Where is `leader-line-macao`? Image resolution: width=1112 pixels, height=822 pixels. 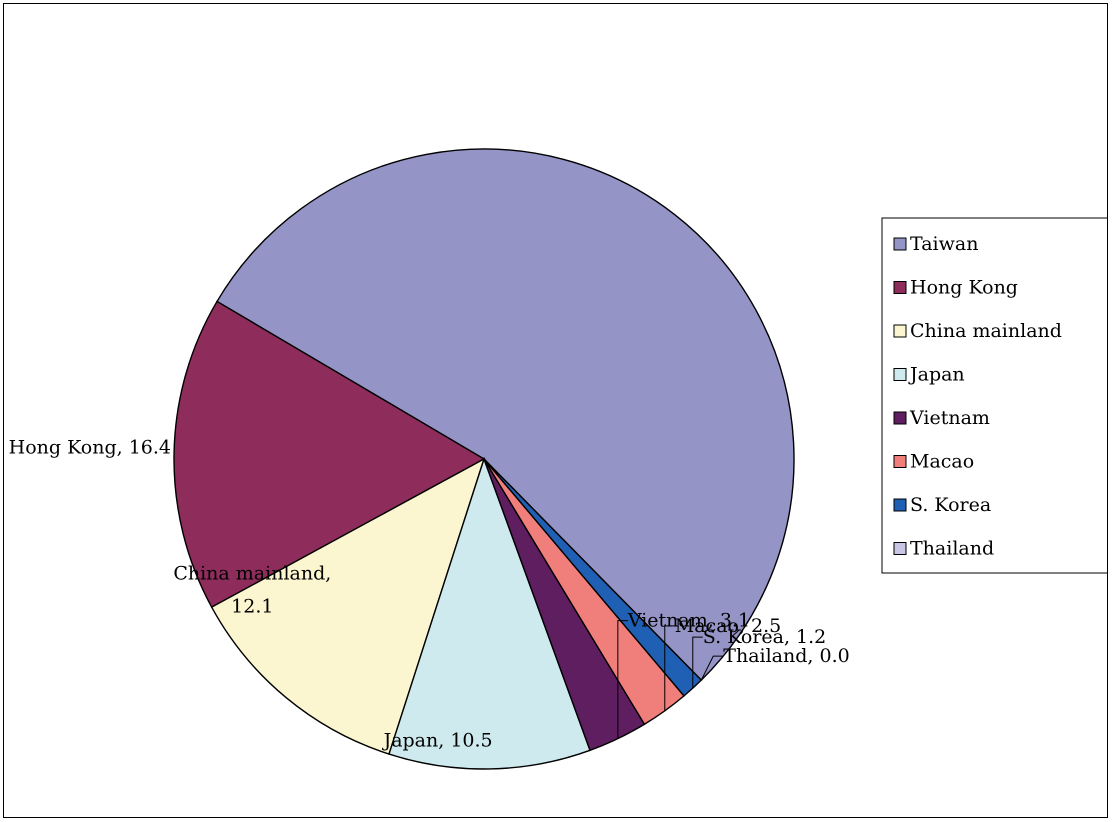
leader-line-macao is located at coordinates (669, 668).